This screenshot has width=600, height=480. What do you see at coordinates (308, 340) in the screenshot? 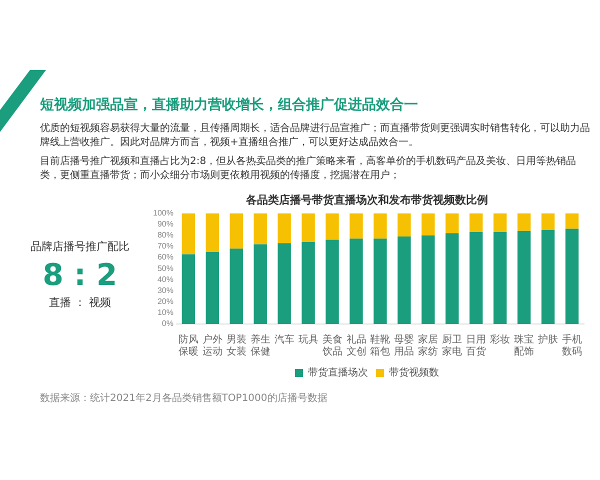
I see `x-tick-label: 玩具` at bounding box center [308, 340].